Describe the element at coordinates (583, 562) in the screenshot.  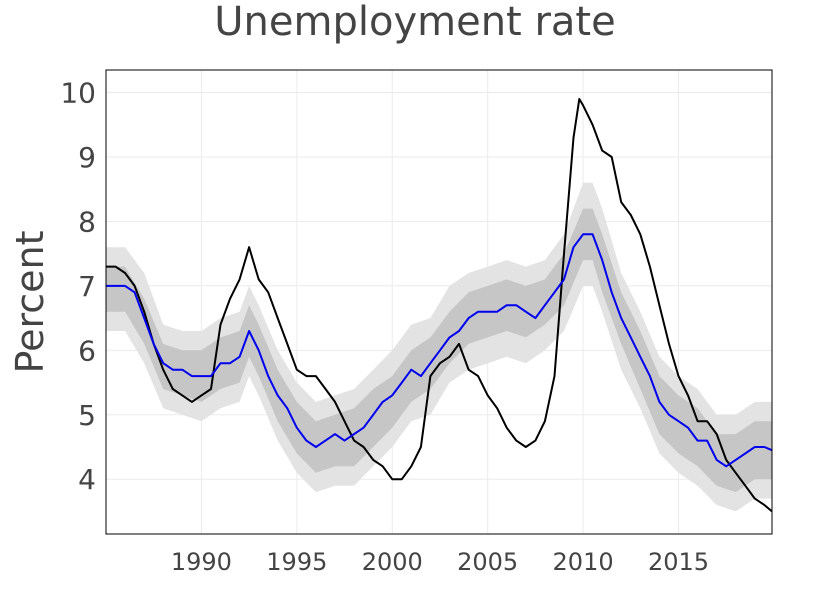
I see `x-tick-label-2010: 2010` at that location.